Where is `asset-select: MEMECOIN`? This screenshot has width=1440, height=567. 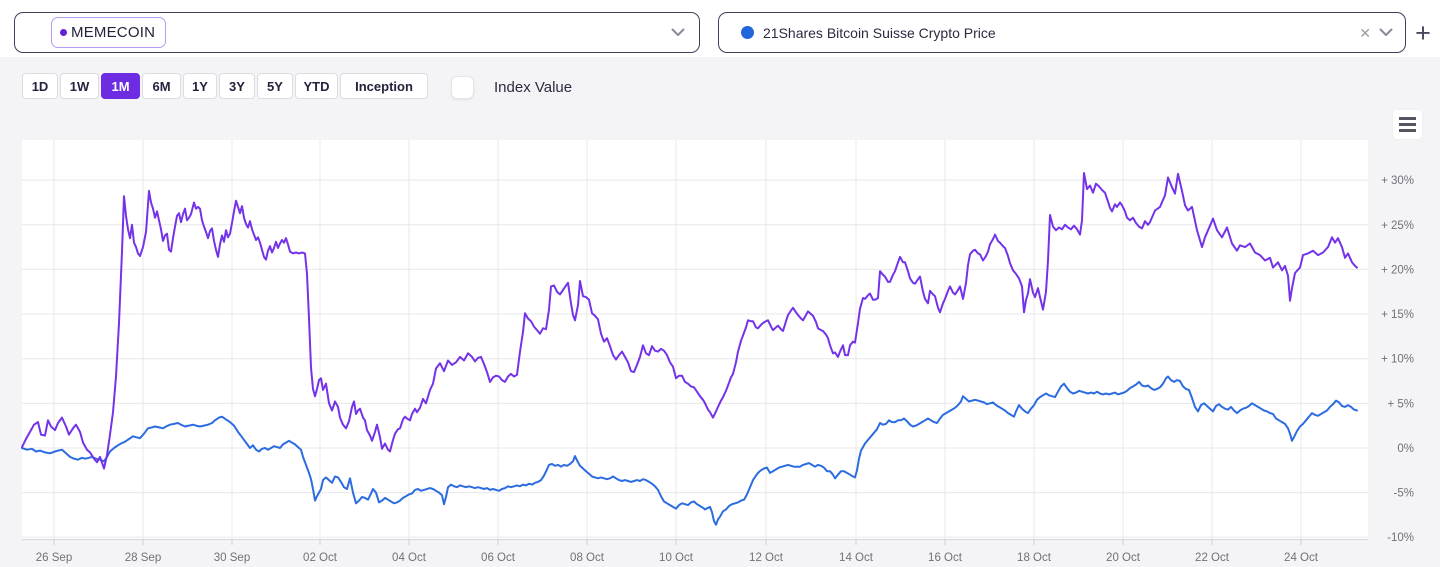 asset-select: MEMECOIN is located at coordinates (357, 32).